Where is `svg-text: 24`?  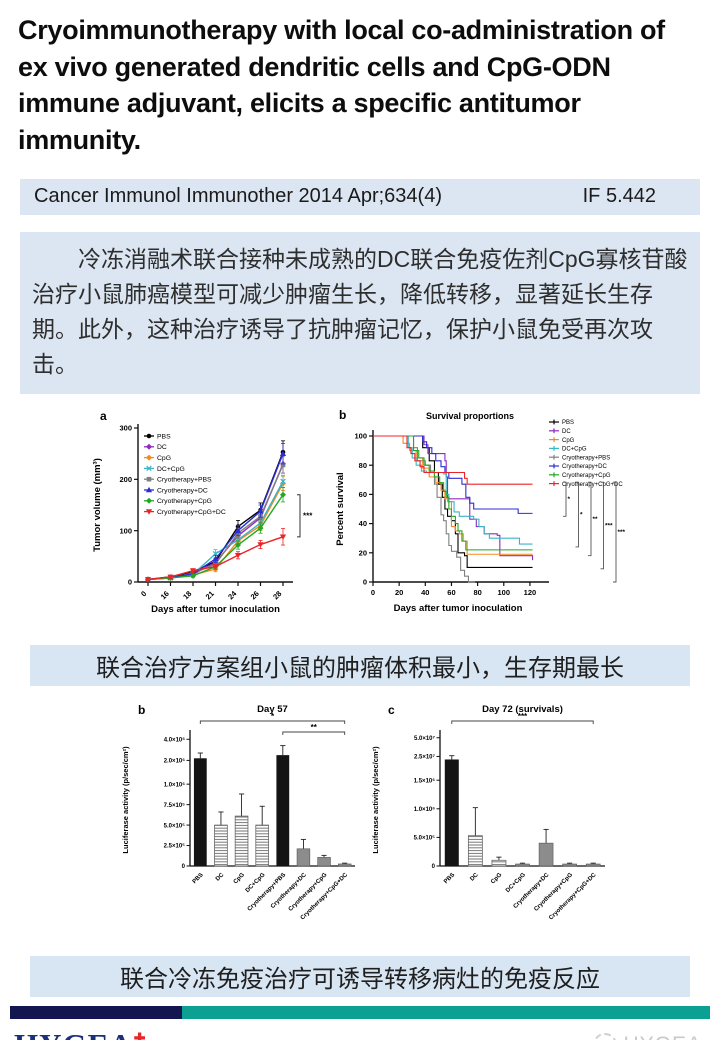
svg-text: 24 is located at coordinates (232, 594).